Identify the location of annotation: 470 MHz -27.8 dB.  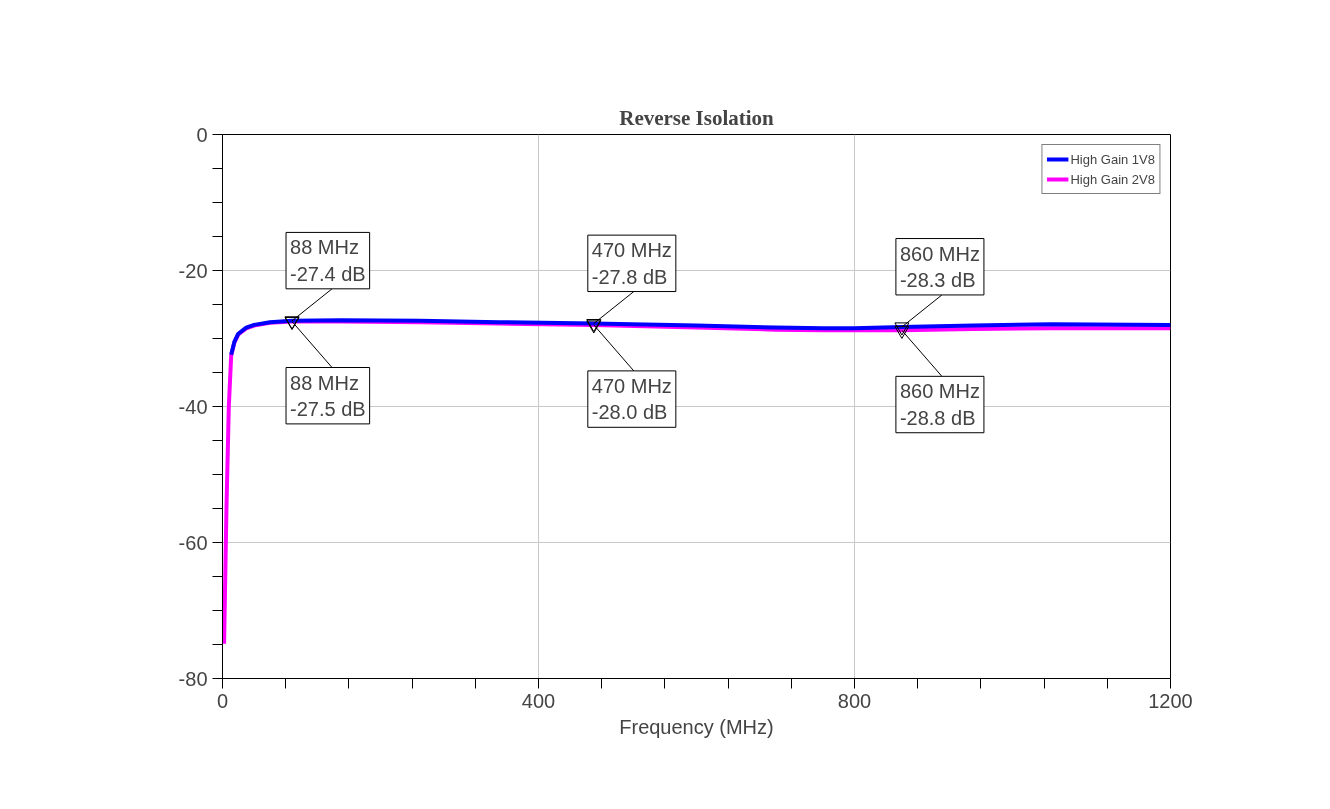
(631, 263).